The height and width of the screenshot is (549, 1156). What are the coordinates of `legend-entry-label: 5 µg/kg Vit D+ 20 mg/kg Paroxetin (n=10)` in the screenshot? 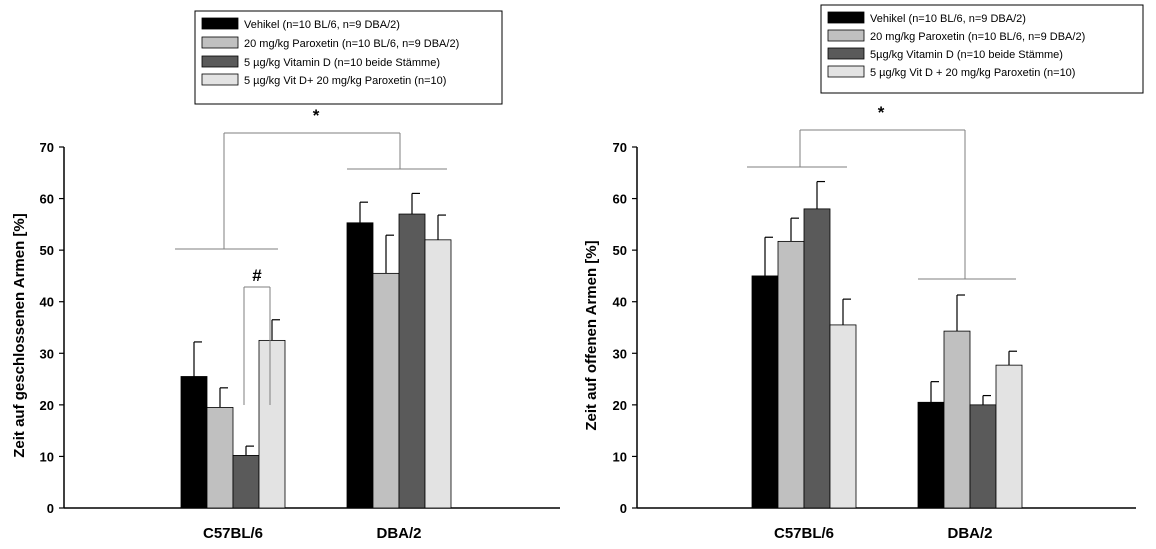 It's located at (345, 81).